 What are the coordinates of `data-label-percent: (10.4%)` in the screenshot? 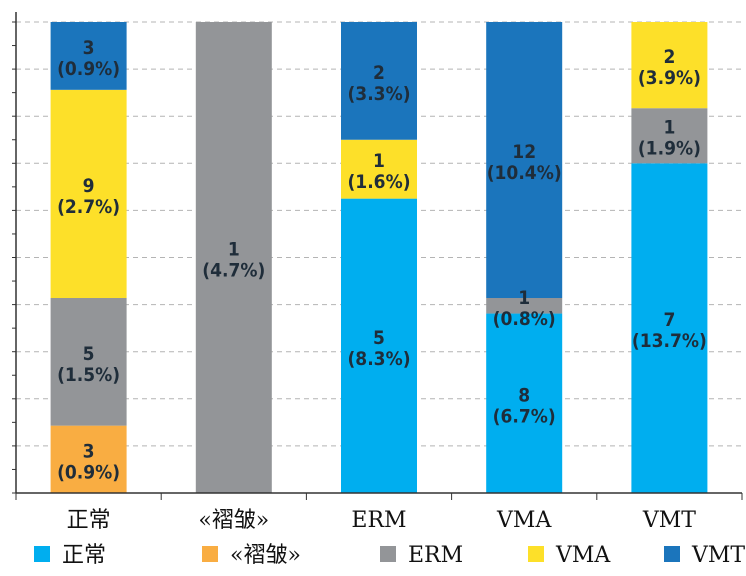 It's located at (524, 173).